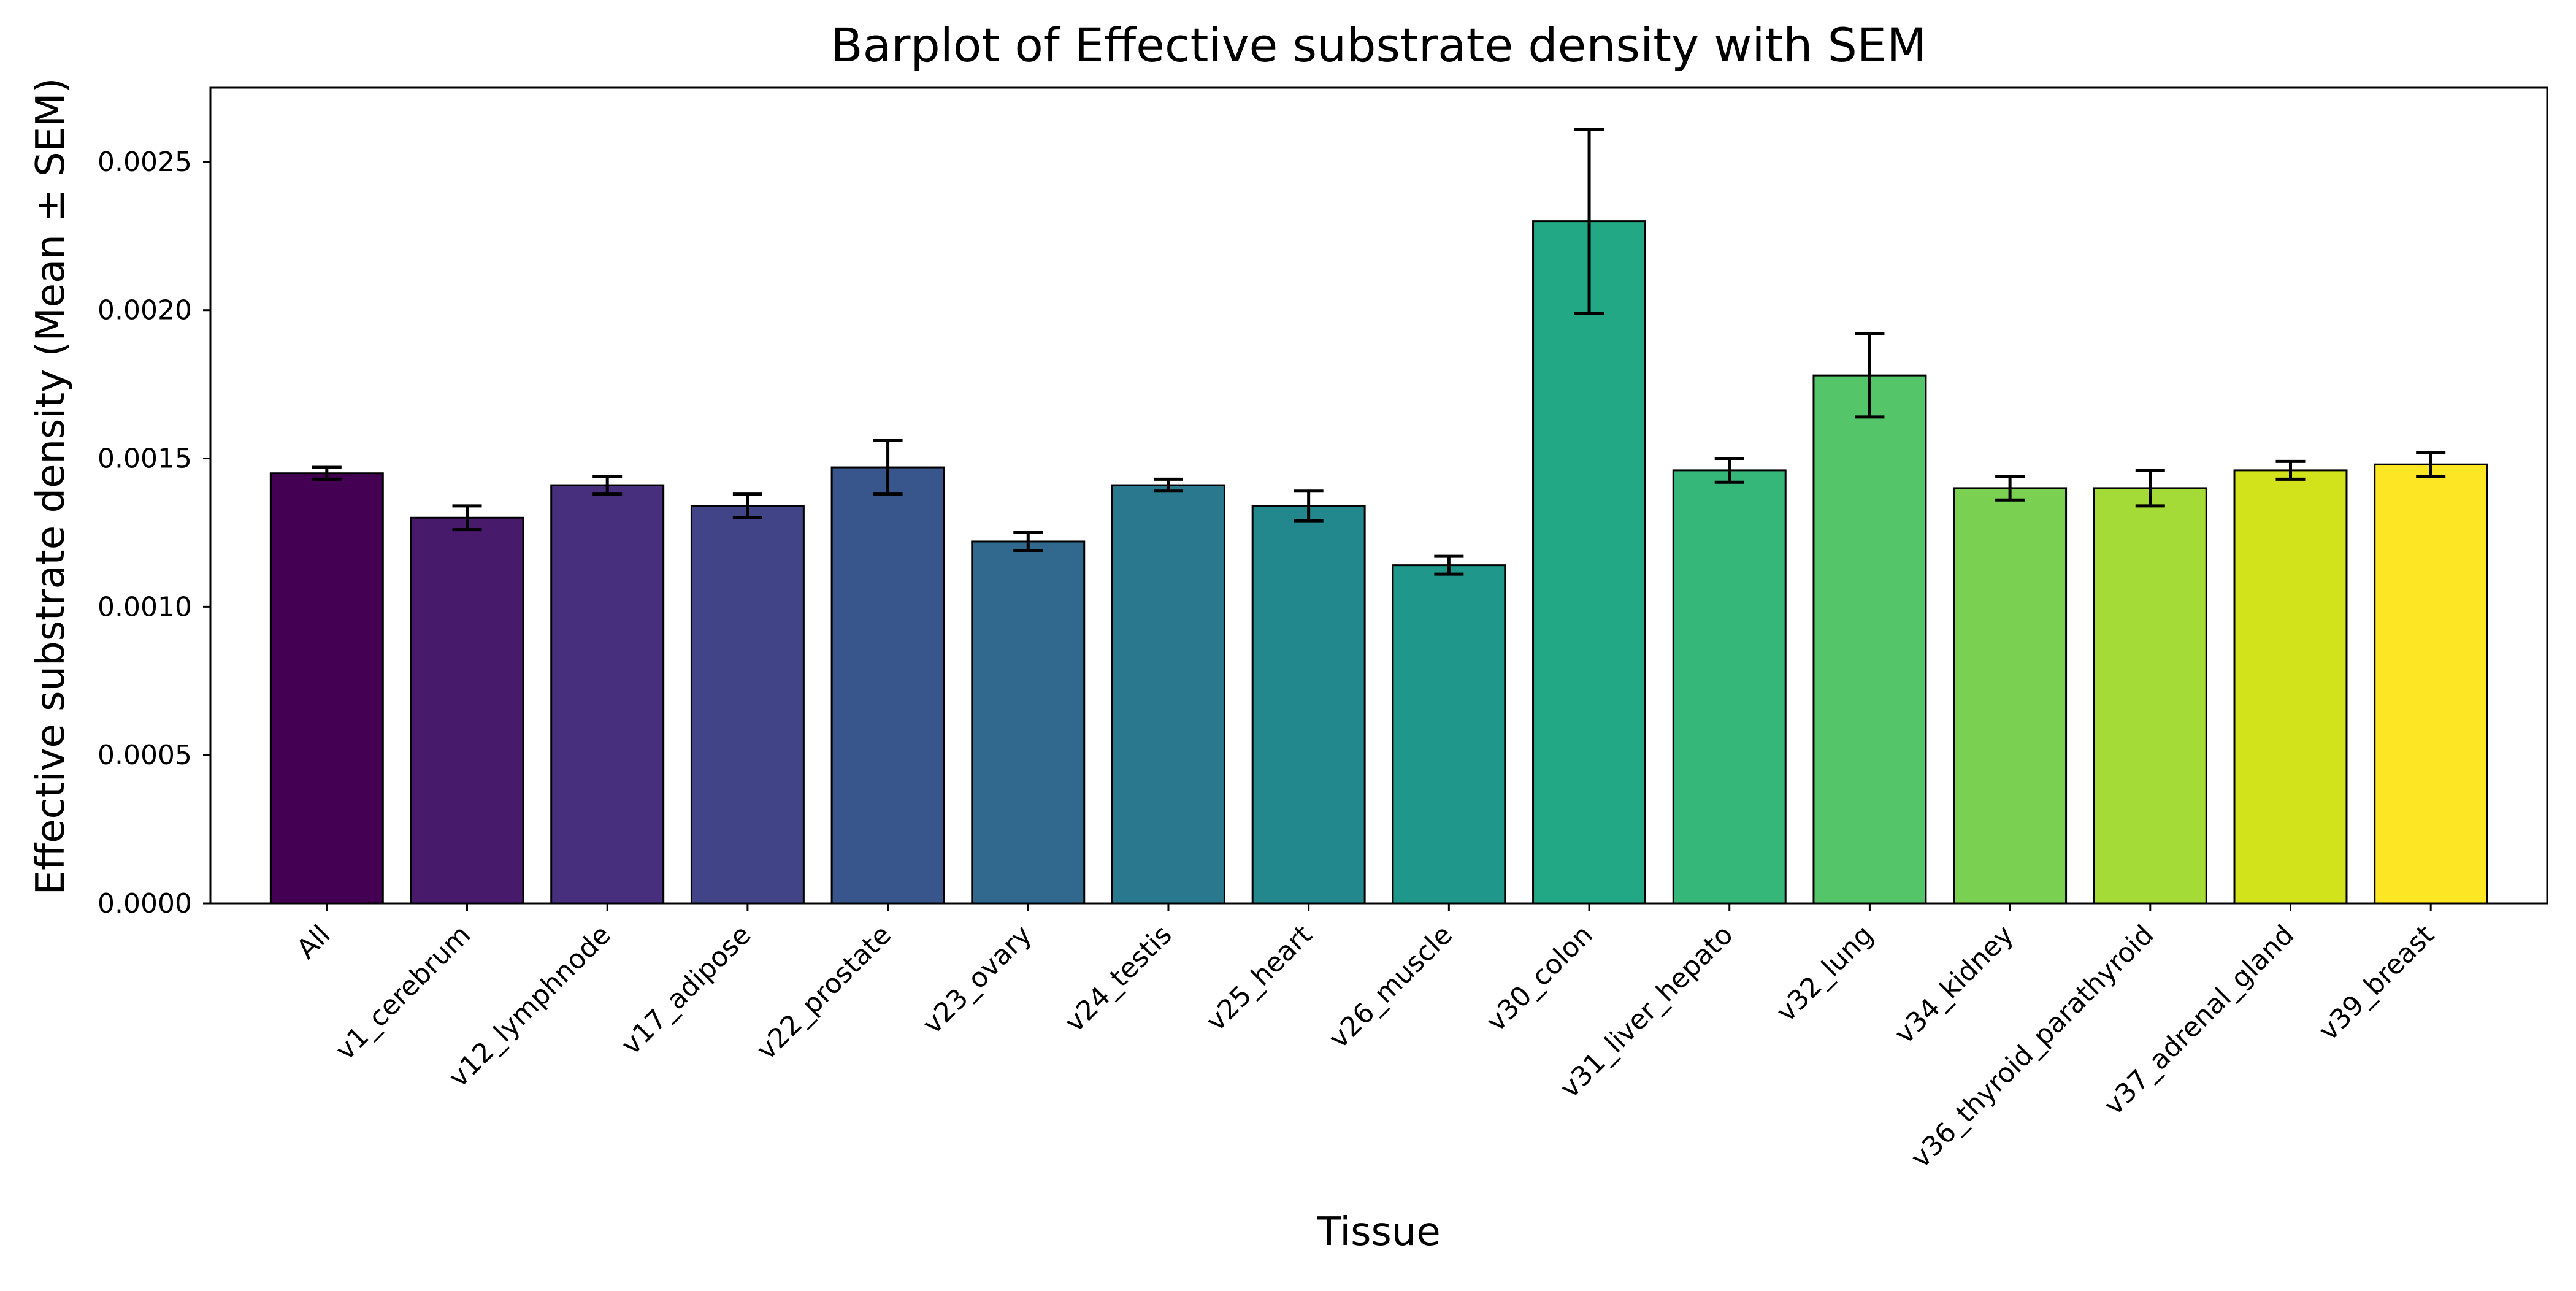  I want to click on bar-v12_lymphnode, so click(607, 694).